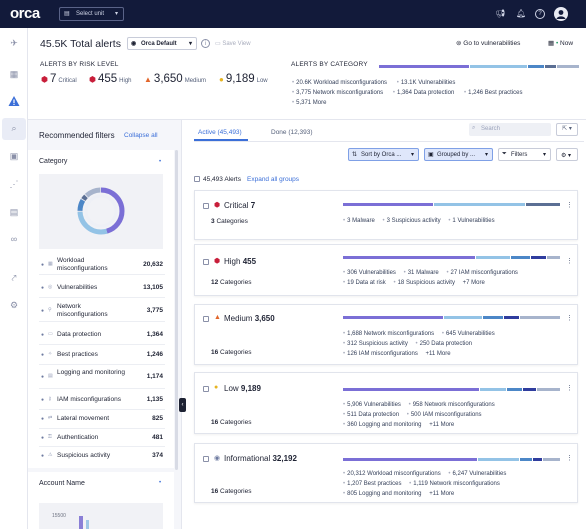  What do you see at coordinates (197, 179) in the screenshot?
I see `select-all-checkbox` at bounding box center [197, 179].